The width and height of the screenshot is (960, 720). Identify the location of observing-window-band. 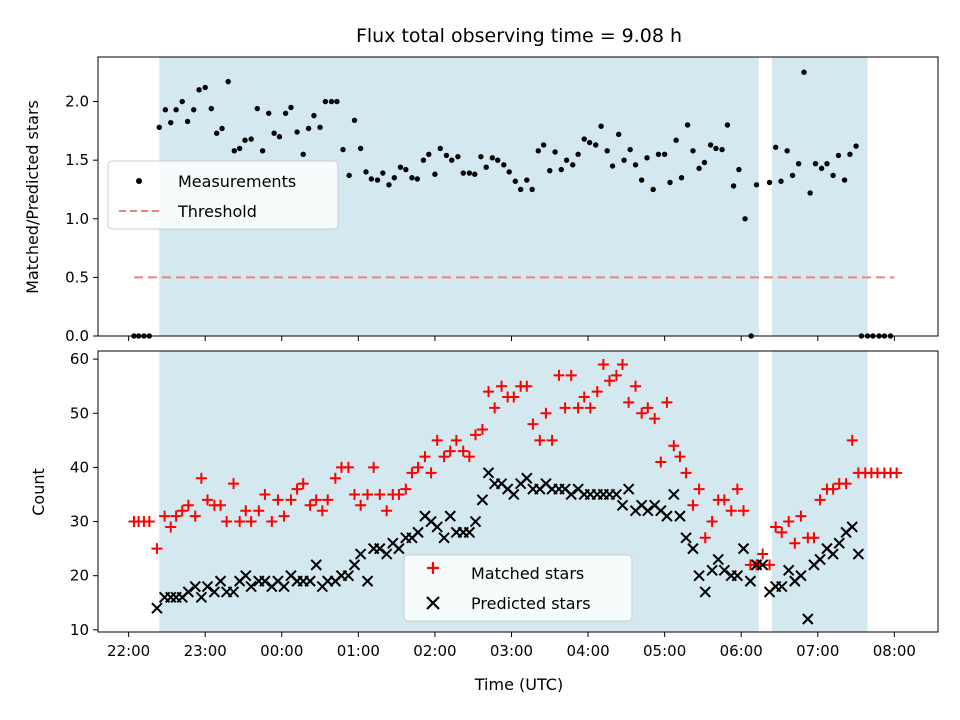
(819, 491).